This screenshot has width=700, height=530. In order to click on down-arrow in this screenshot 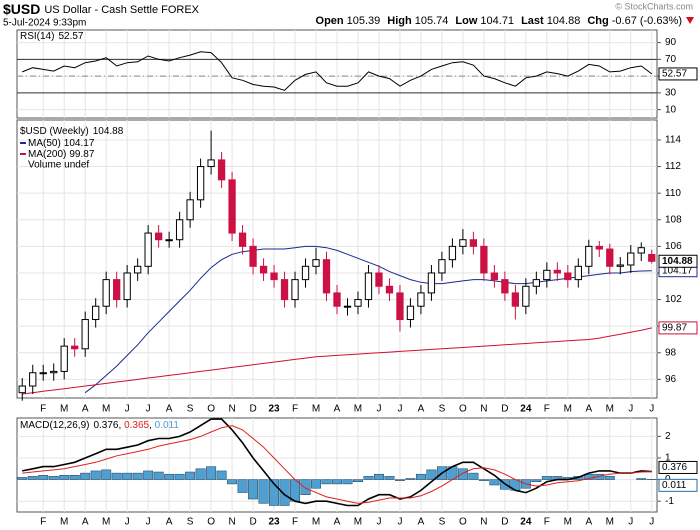, I will do `click(690, 20)`.